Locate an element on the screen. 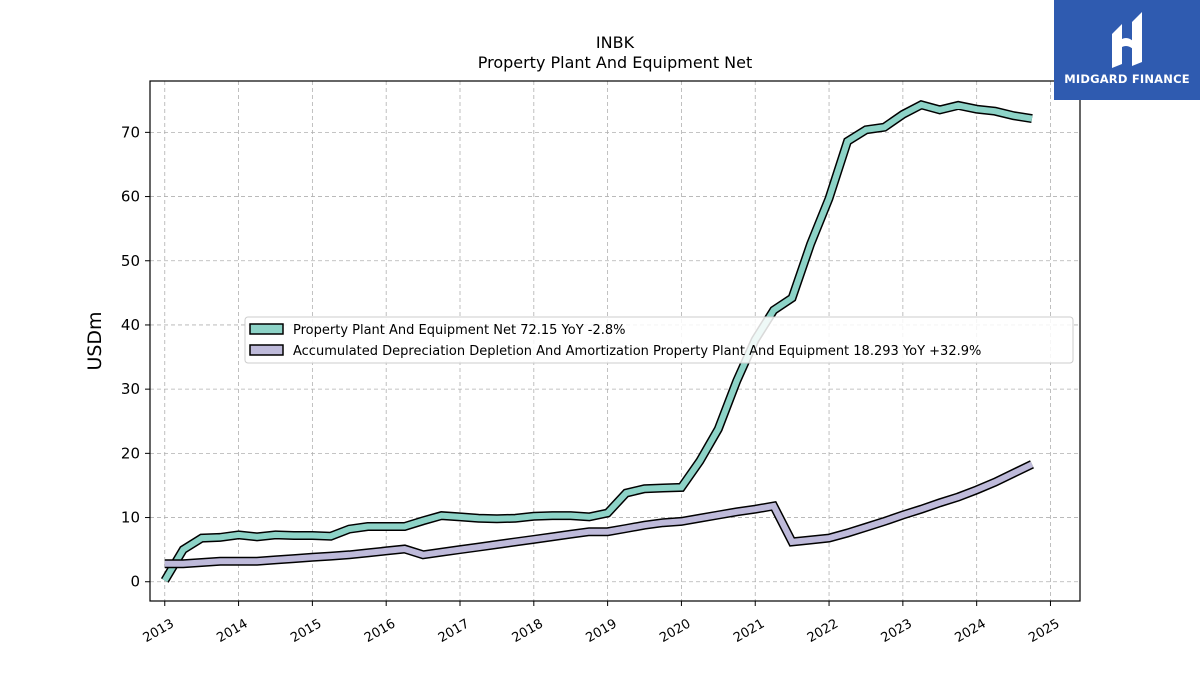  legend-box is located at coordinates (659, 340).